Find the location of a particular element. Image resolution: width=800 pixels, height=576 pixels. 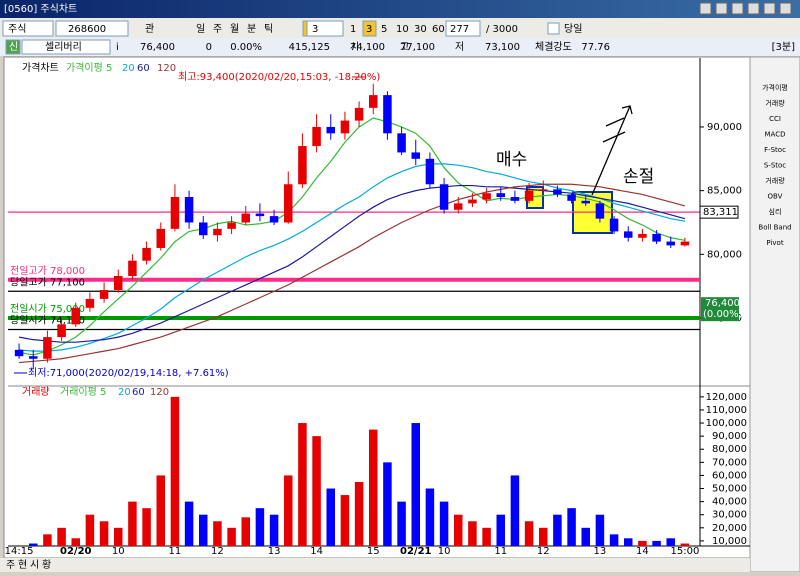

interval-button: 30 is located at coordinates (420, 29).